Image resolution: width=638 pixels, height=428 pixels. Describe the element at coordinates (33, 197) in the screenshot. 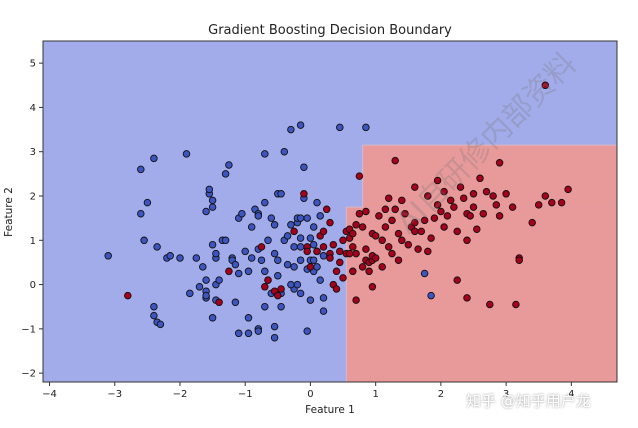

I see `y-tick-label-2: 2` at that location.